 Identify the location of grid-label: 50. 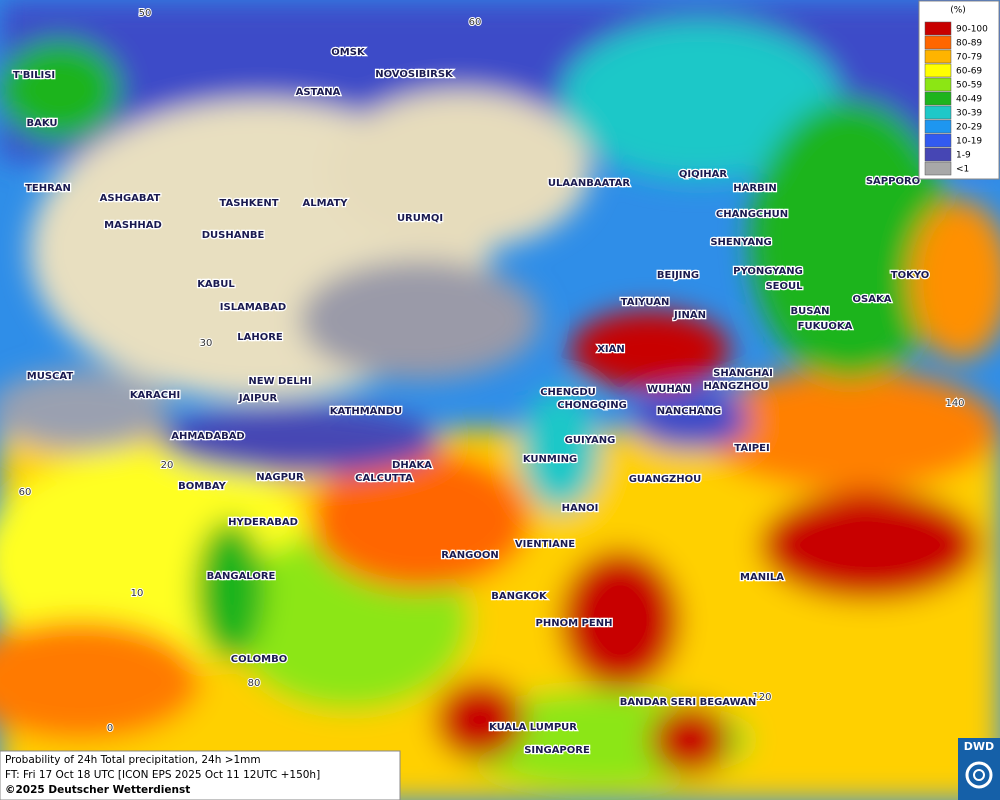
(145, 13).